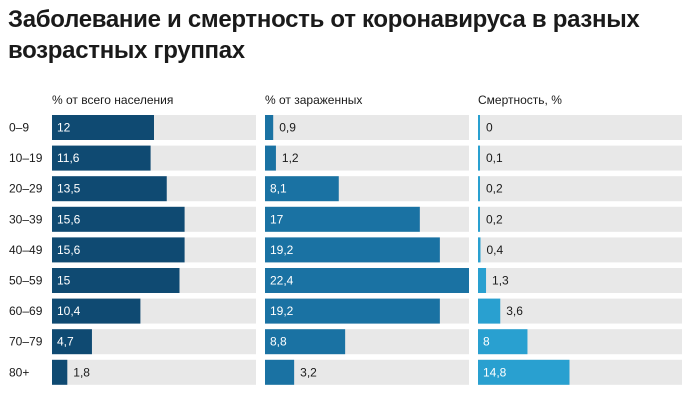 The image size is (696, 407). Describe the element at coordinates (495, 372) in the screenshot. I see `data-label: 14,8` at that location.